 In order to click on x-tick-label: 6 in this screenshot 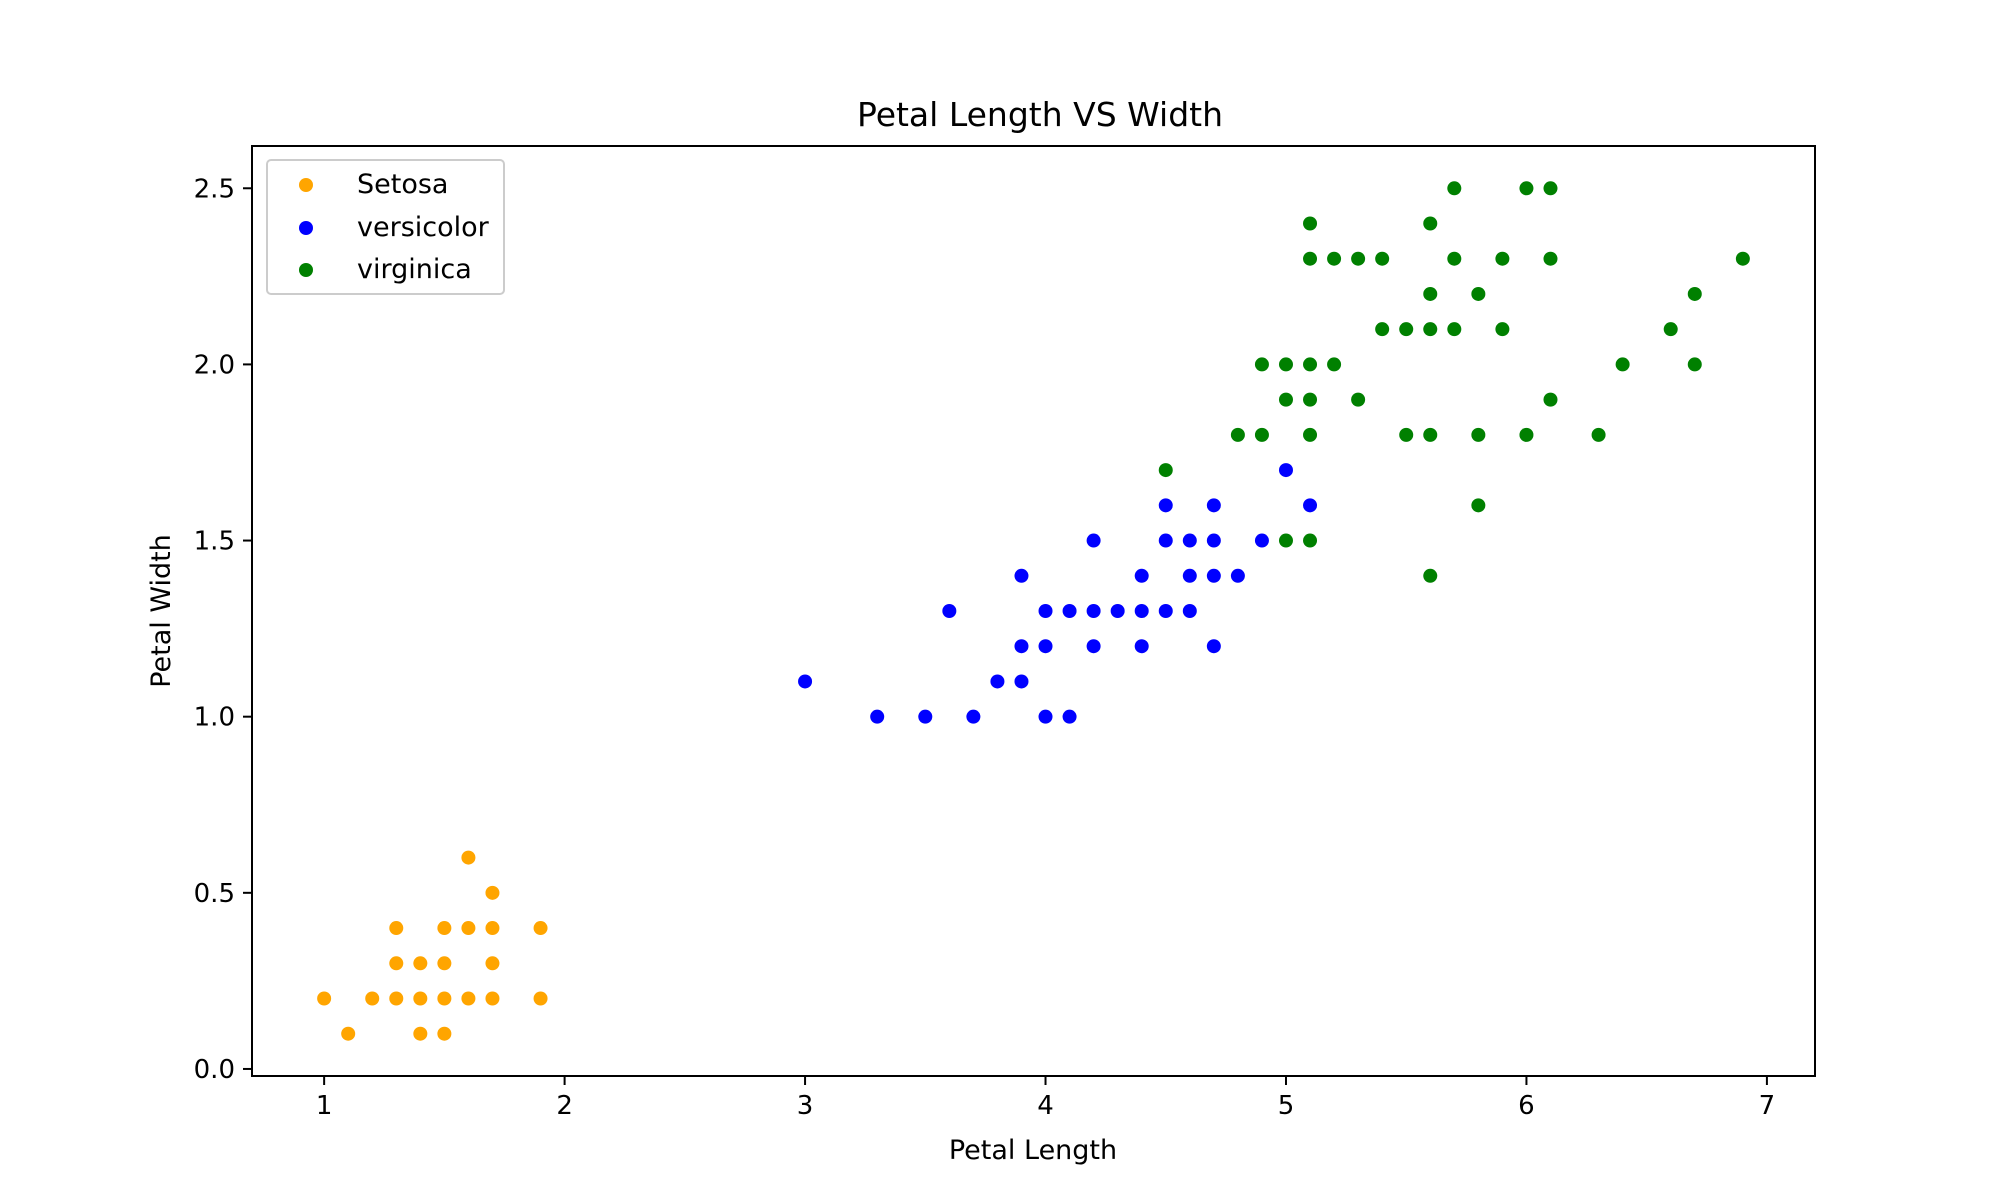, I will do `click(1526, 1106)`.